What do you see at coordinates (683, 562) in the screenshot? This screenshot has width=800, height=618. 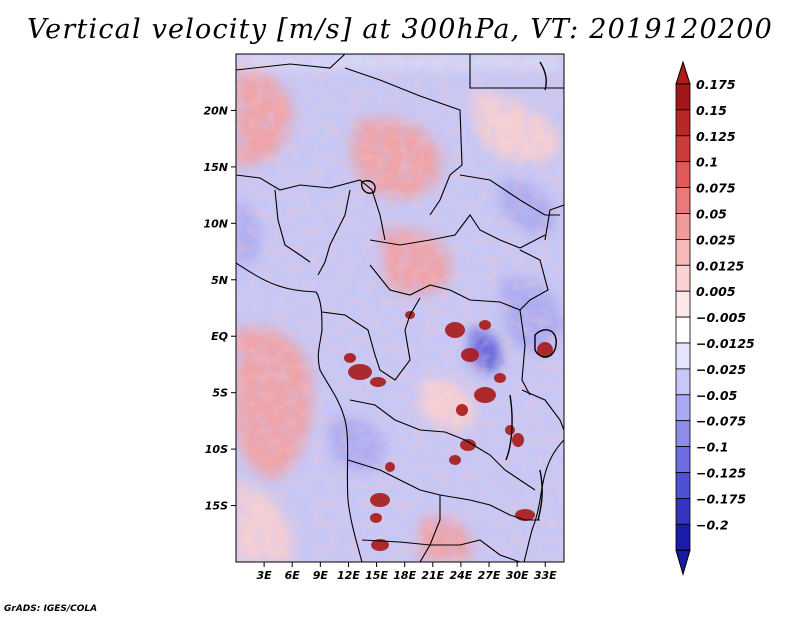 I see `colorbar-bottom-arrow` at bounding box center [683, 562].